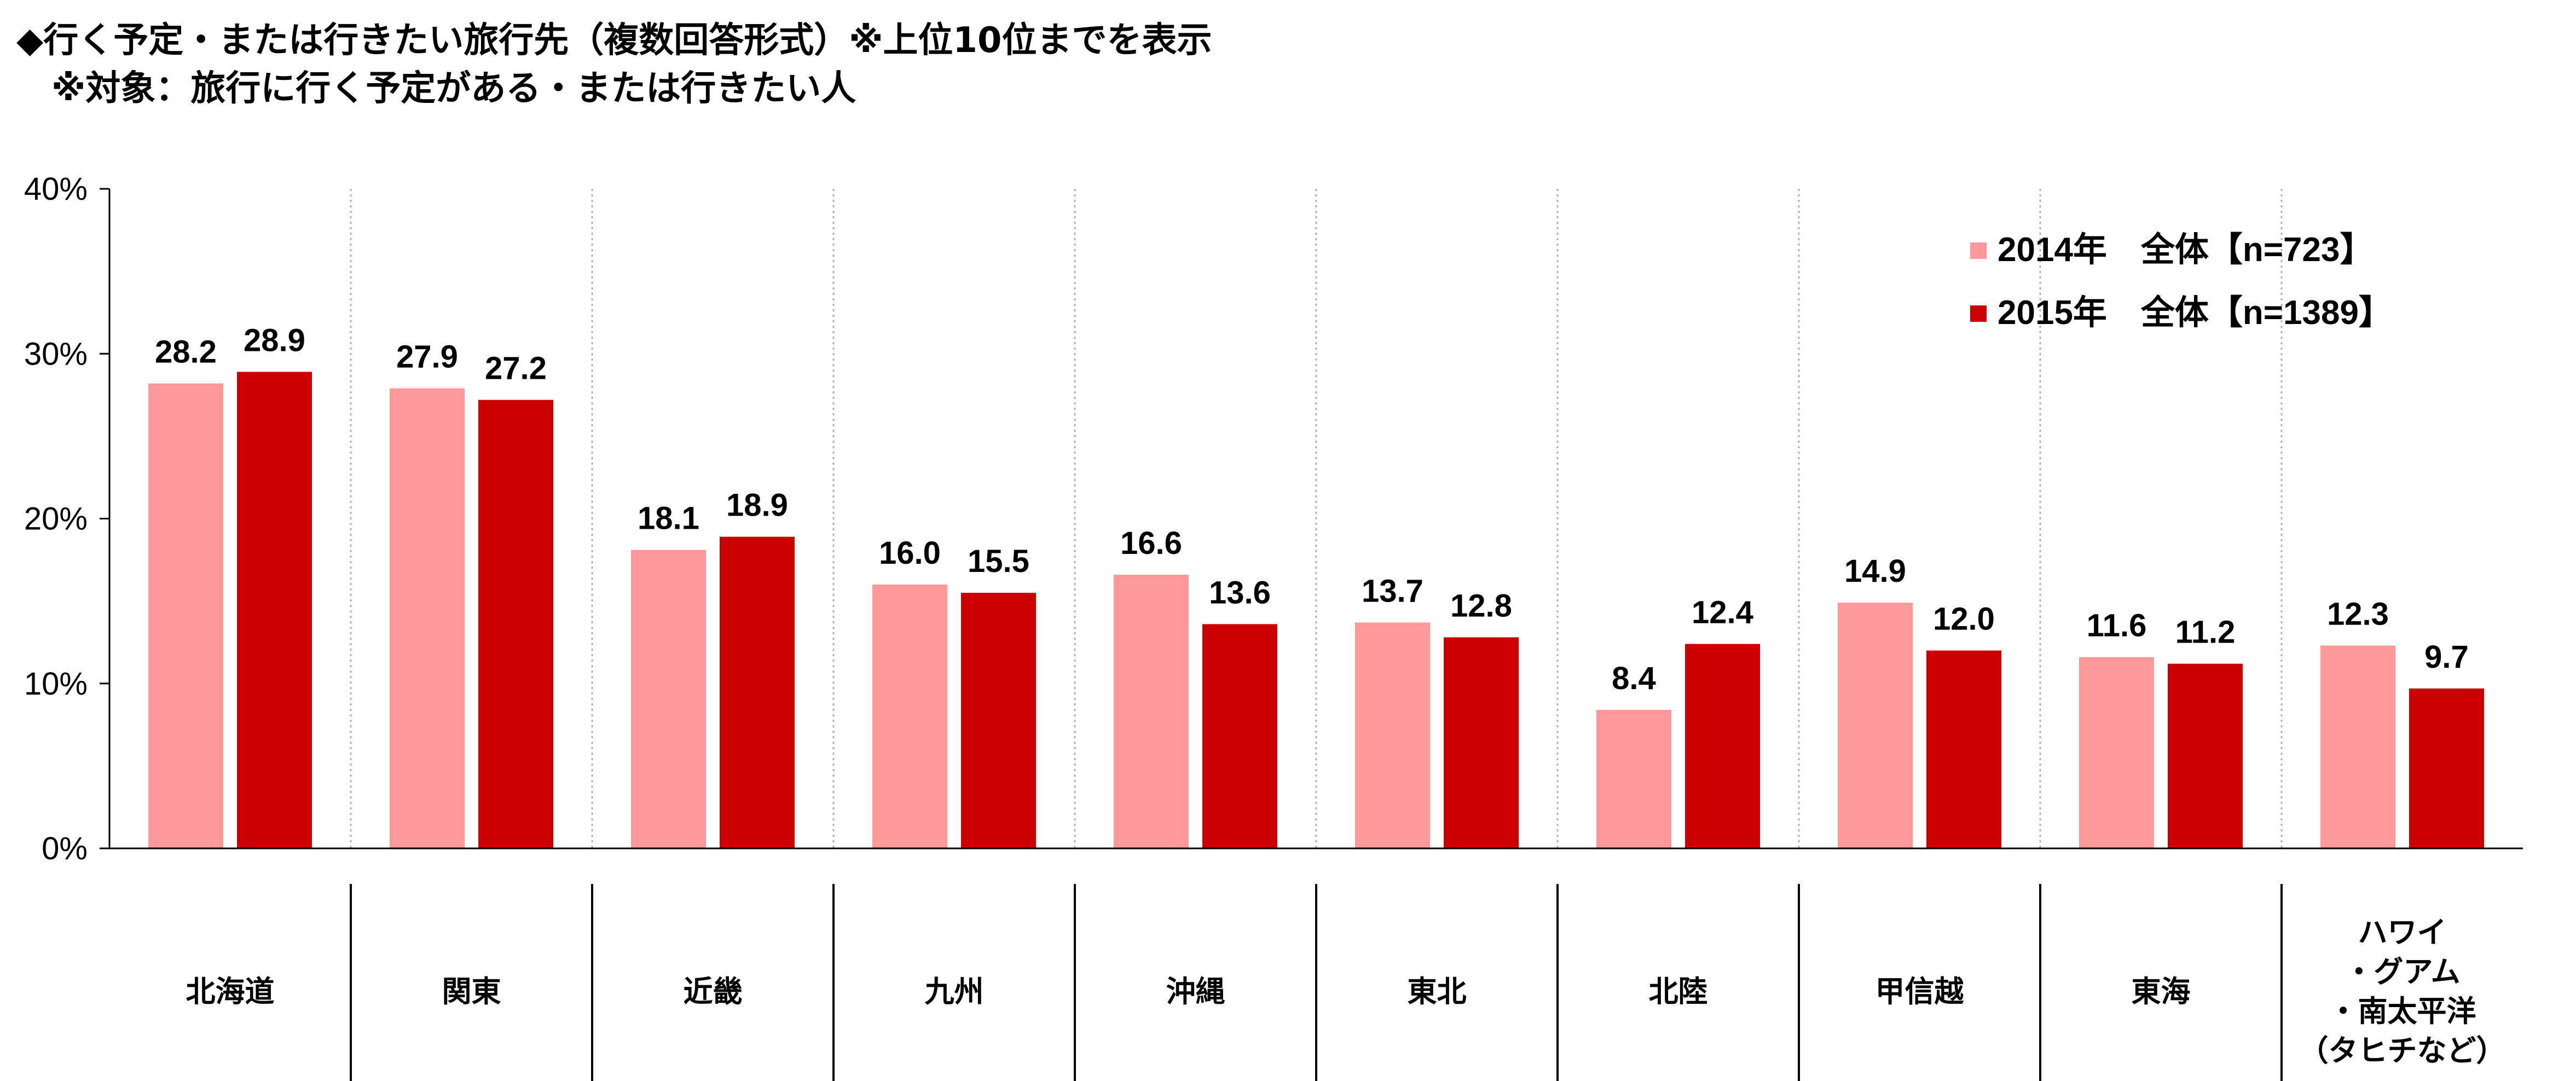  Describe the element at coordinates (2402, 1050) in the screenshot. I see `category-label: （タヒチなど）` at that location.